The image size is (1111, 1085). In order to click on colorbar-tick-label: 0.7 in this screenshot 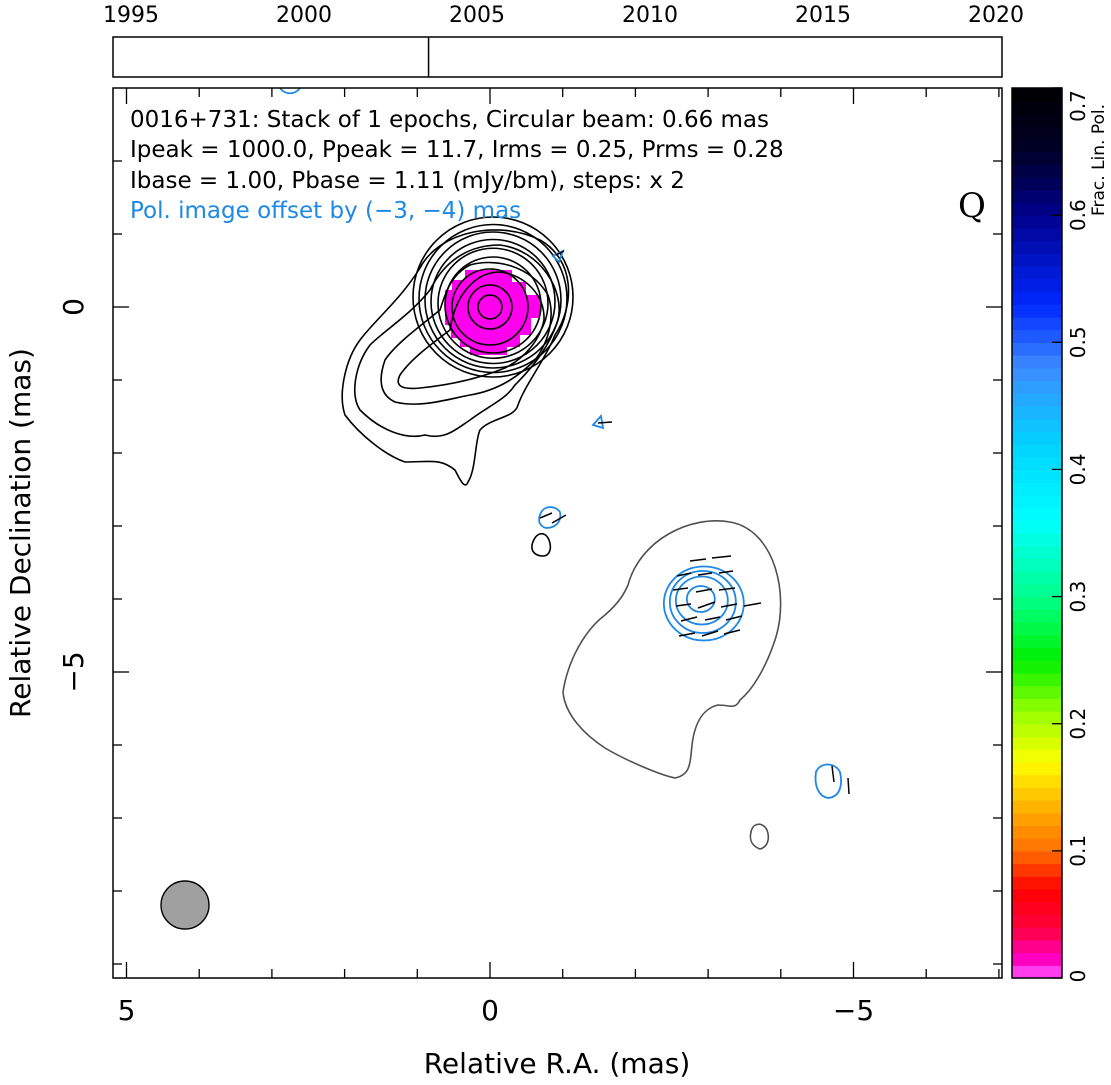, I will do `click(1078, 106)`.